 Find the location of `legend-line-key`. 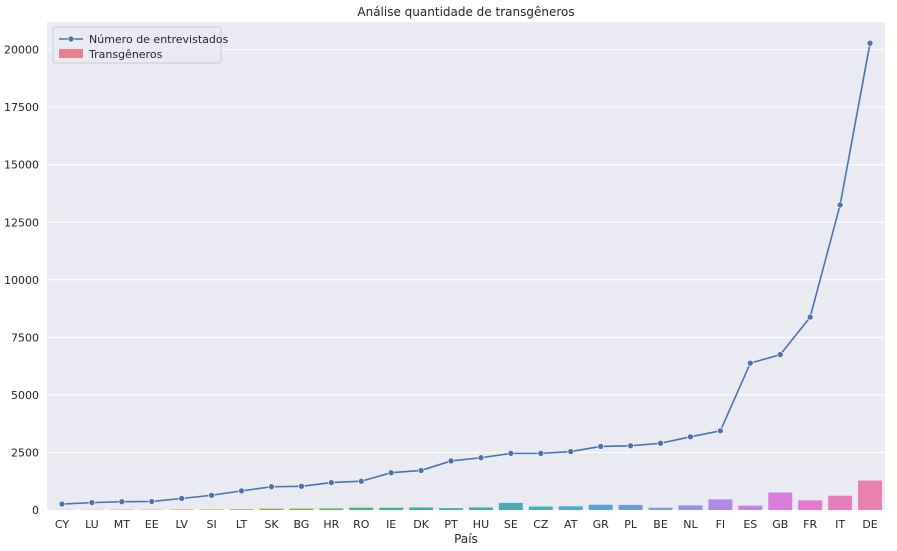

legend-line-key is located at coordinates (71, 39).